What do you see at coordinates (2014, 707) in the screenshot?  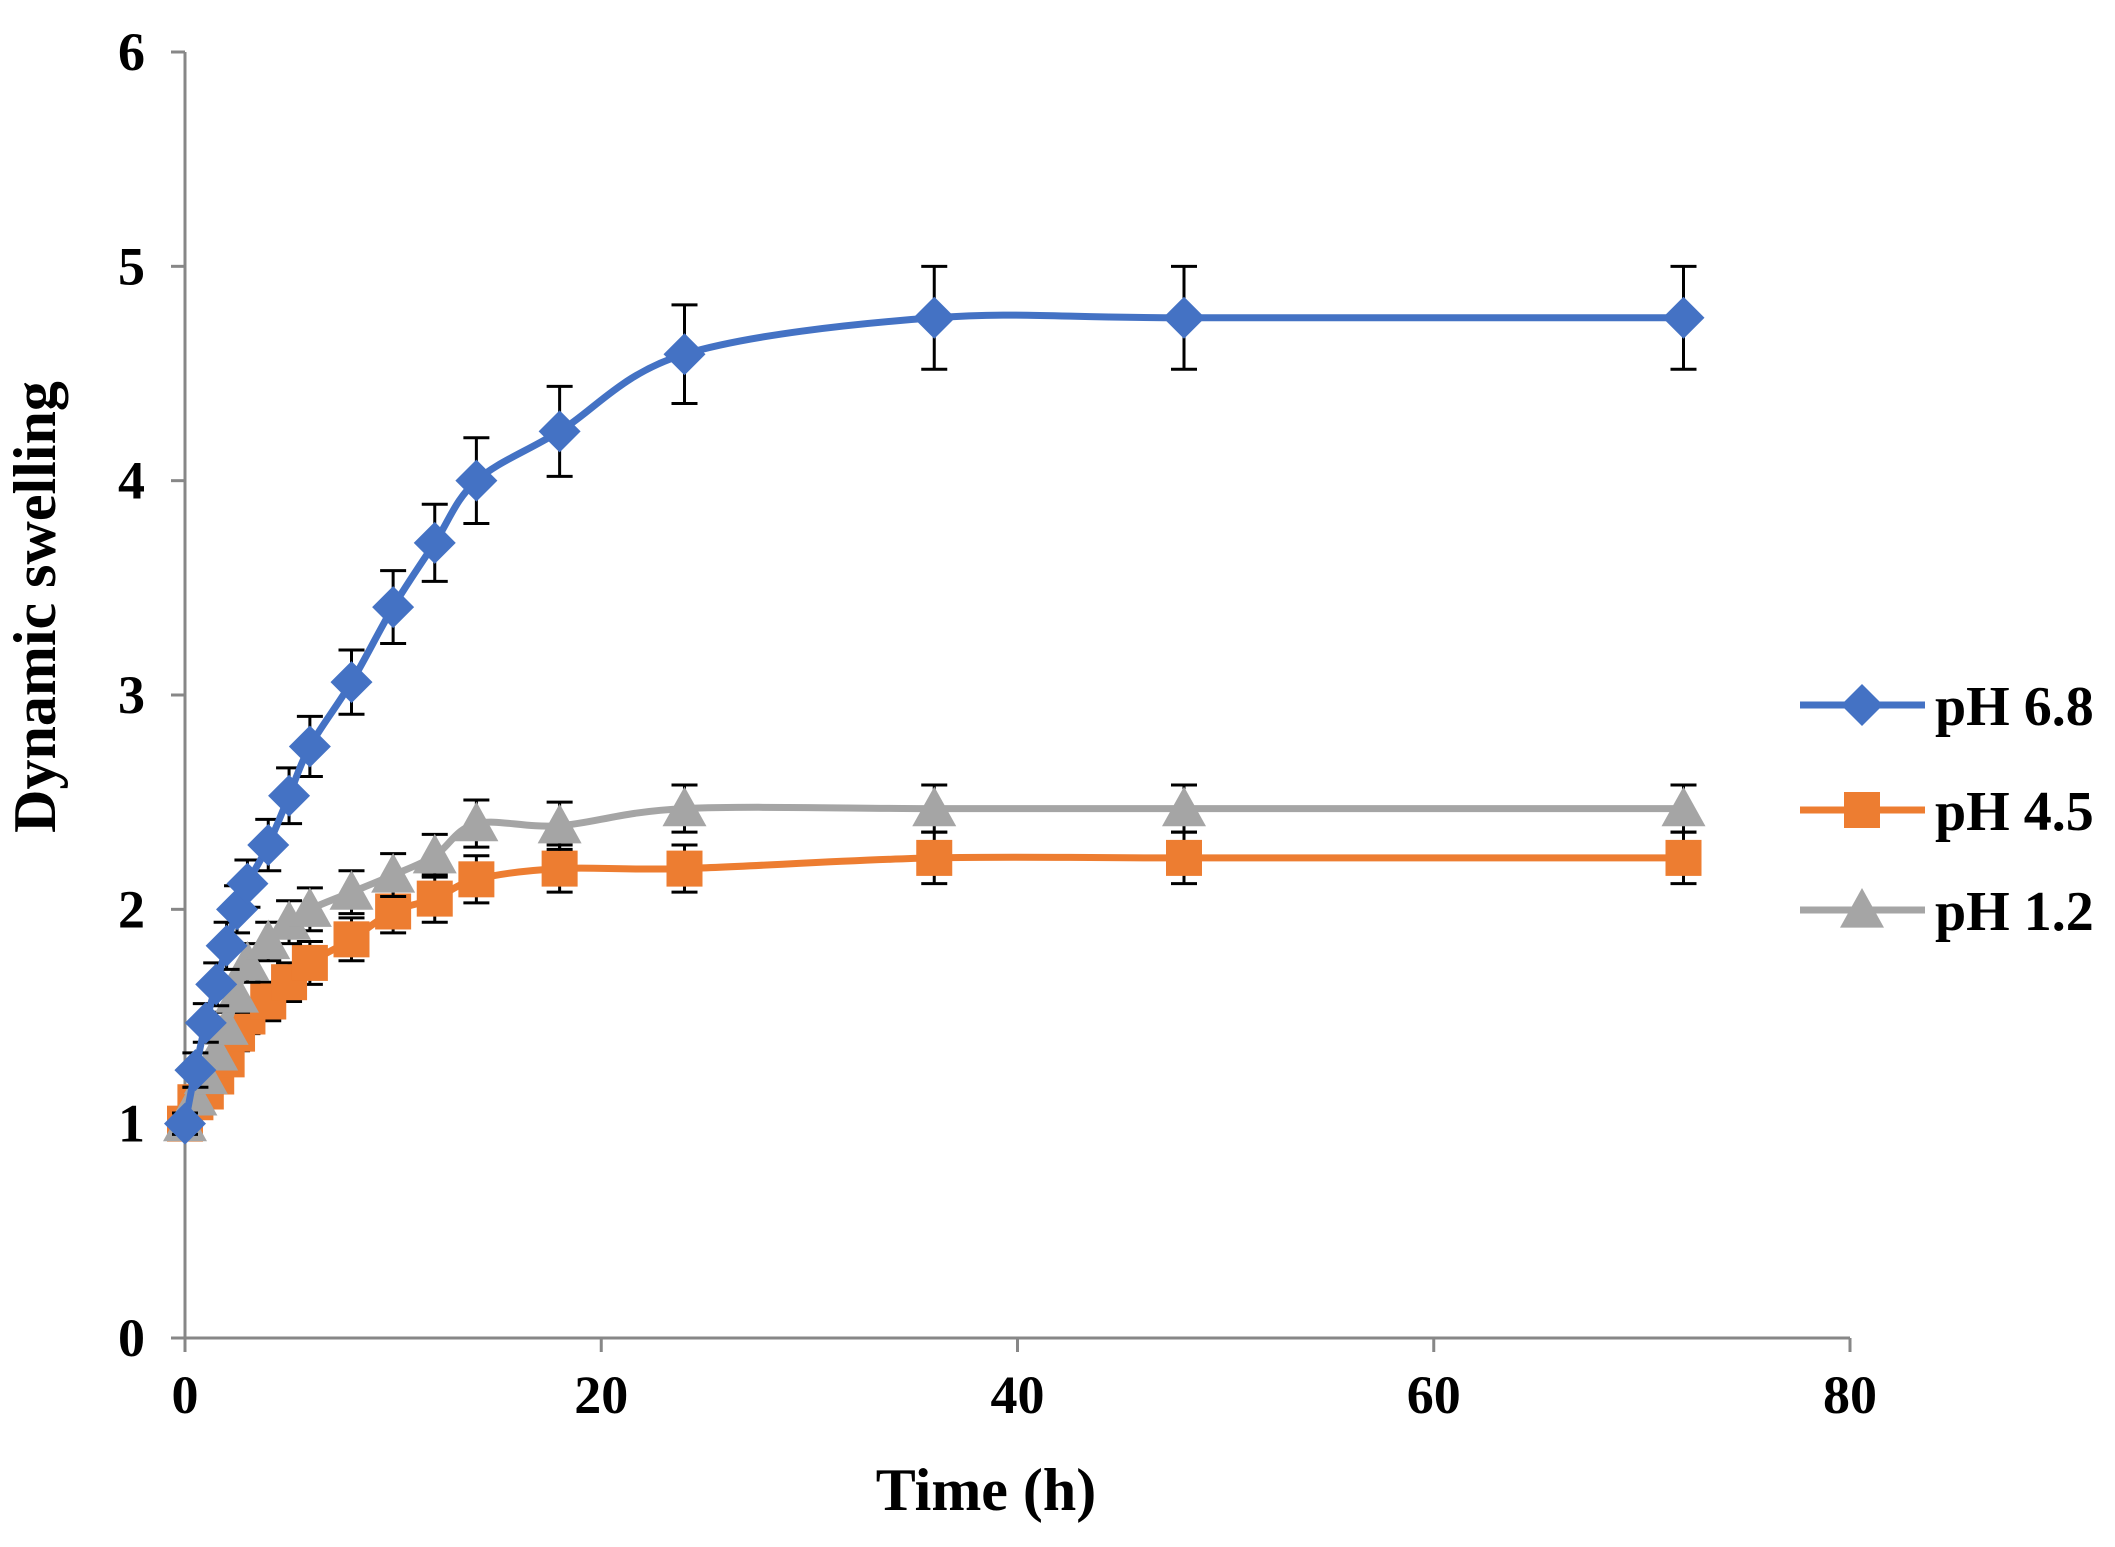 I see `legend-label-ph-6-8: pH 6.8` at bounding box center [2014, 707].